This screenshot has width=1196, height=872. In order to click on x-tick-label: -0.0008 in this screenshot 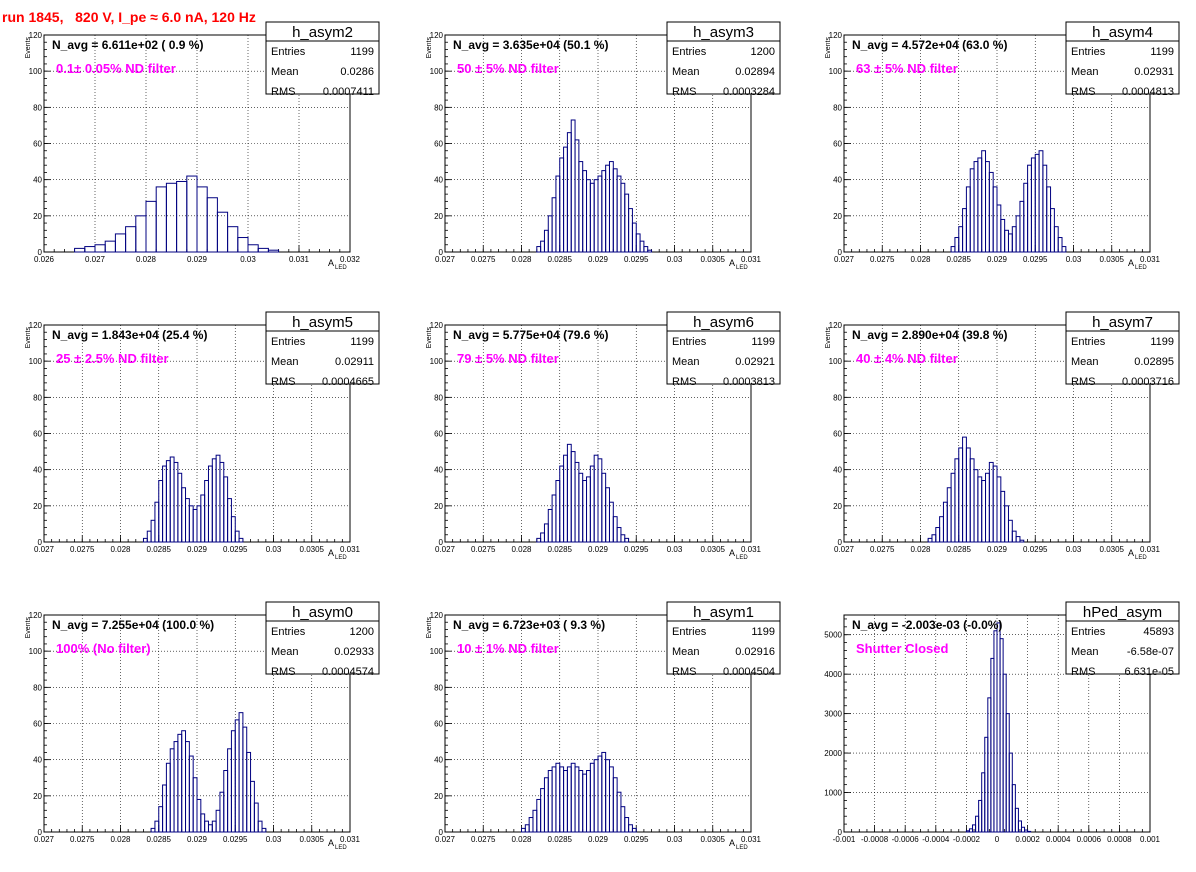, I will do `click(875, 839)`.